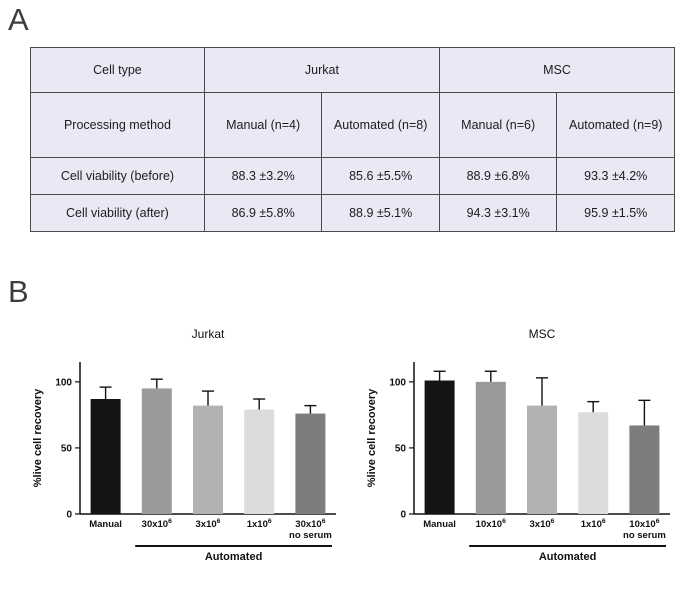  I want to click on table-cell: 85.6 ±5.5%, so click(380, 176).